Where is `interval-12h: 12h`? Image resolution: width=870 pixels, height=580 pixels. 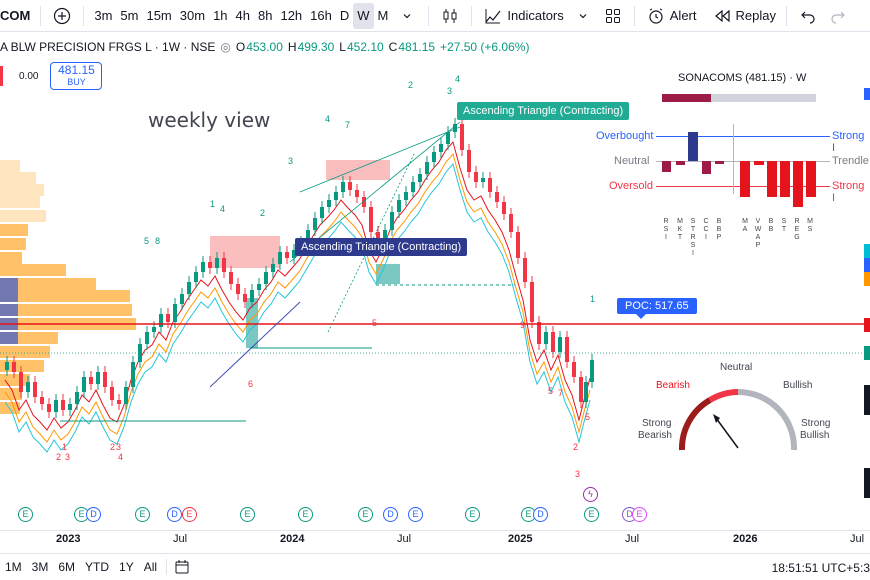 interval-12h: 12h is located at coordinates (291, 15).